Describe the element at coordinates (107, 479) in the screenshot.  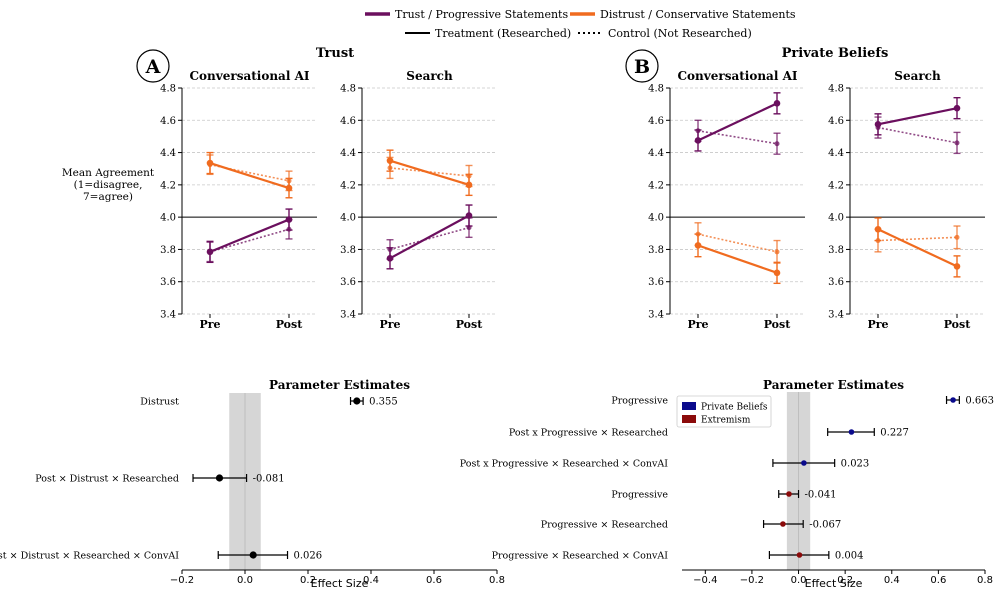
I see `row-label: Post × Distrust × Researched` at that location.